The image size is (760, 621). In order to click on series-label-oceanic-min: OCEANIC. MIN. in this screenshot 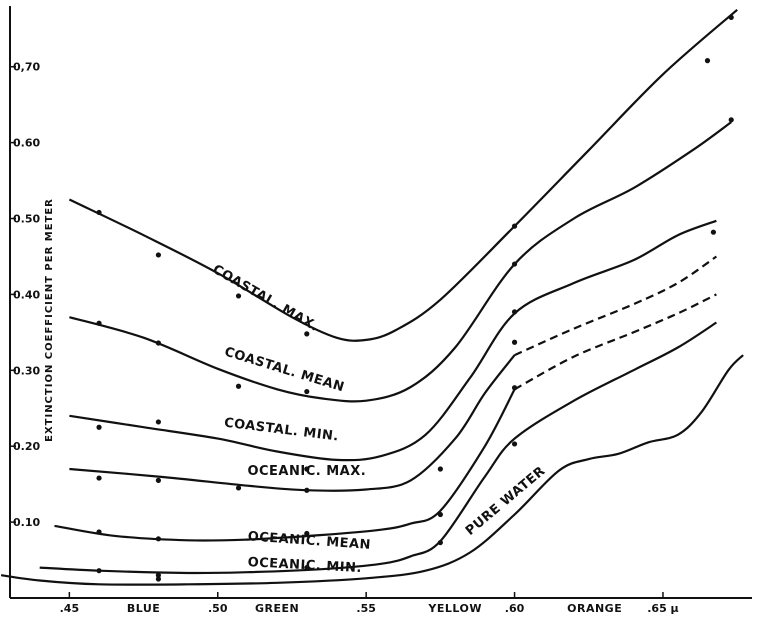, I will do `click(304, 565)`.